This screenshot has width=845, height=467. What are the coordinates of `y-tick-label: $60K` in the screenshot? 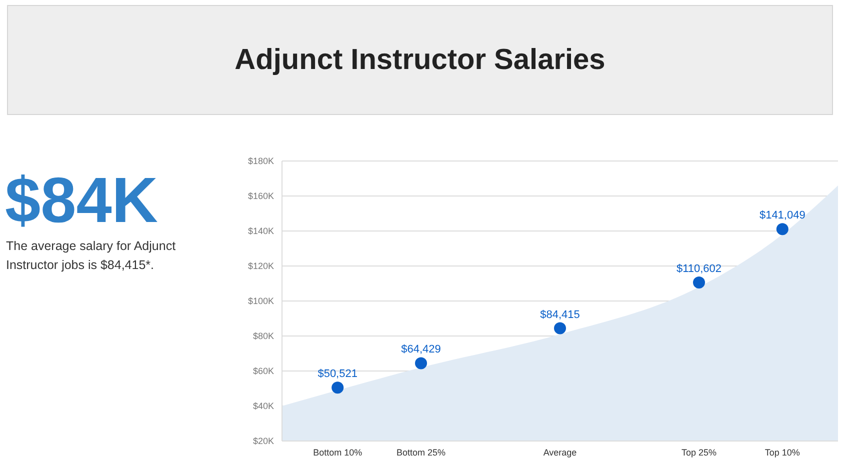 It's located at (263, 371).